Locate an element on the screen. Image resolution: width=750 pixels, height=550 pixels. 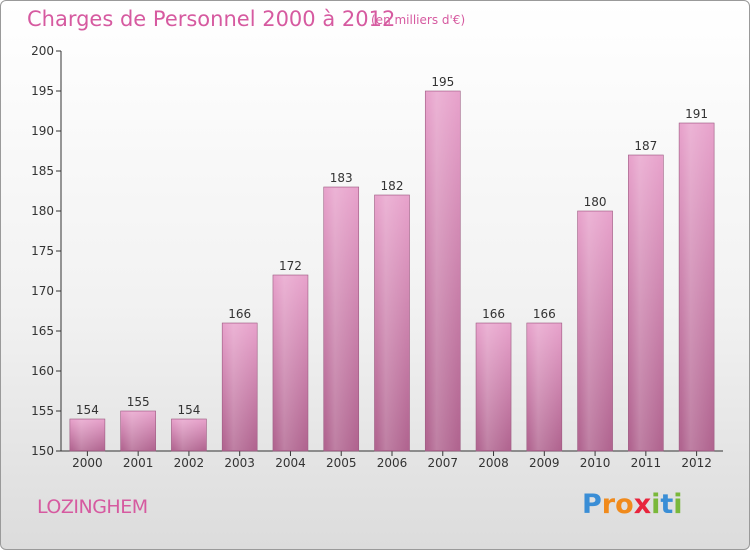
x-tick-label-2002: 2002 is located at coordinates (189, 463).